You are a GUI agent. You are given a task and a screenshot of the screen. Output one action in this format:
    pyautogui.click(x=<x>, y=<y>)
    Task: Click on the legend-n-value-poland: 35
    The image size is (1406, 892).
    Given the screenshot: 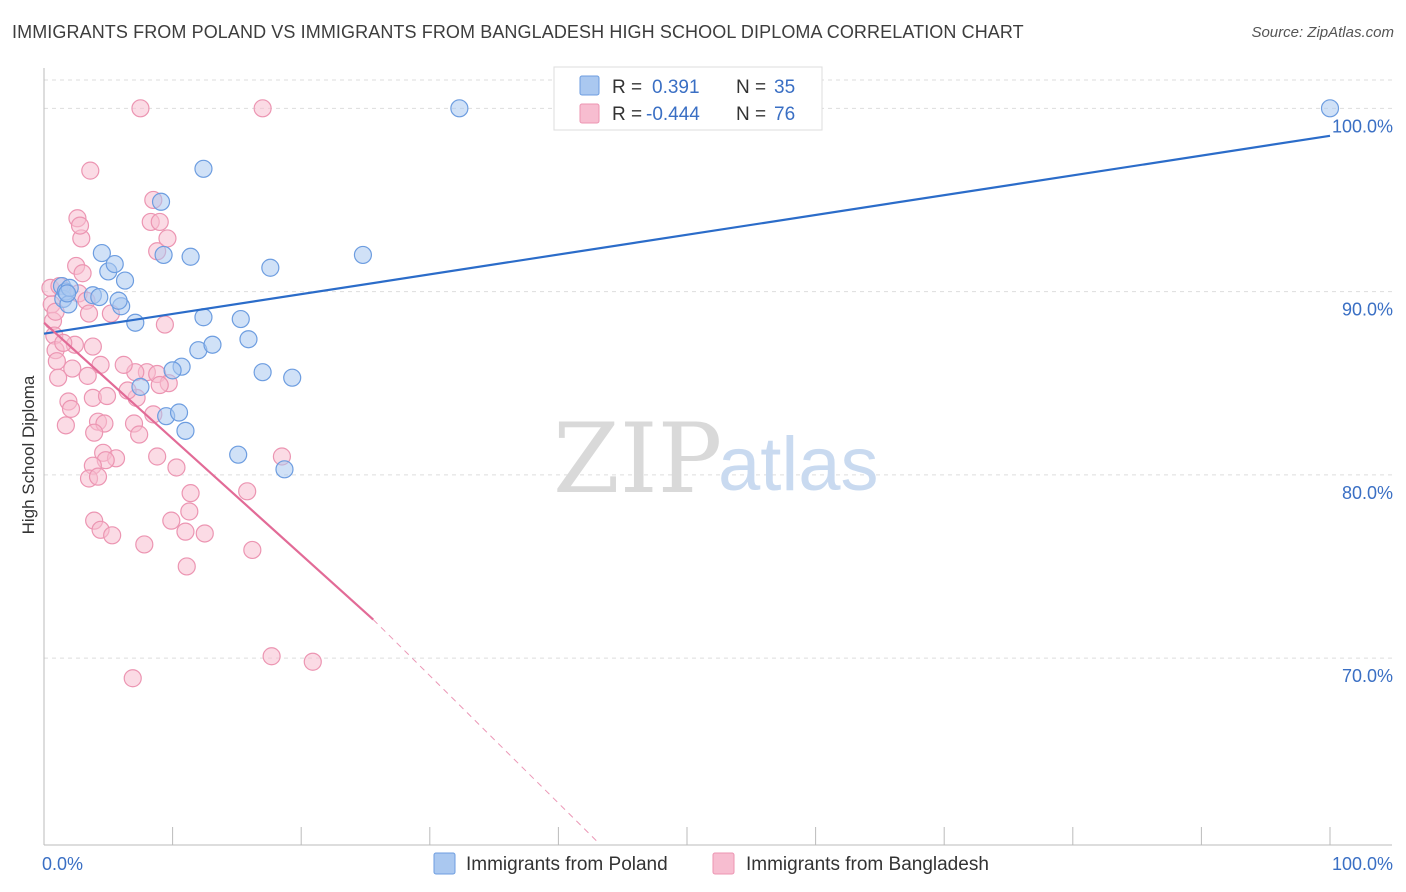 What is the action you would take?
    pyautogui.click(x=784, y=87)
    